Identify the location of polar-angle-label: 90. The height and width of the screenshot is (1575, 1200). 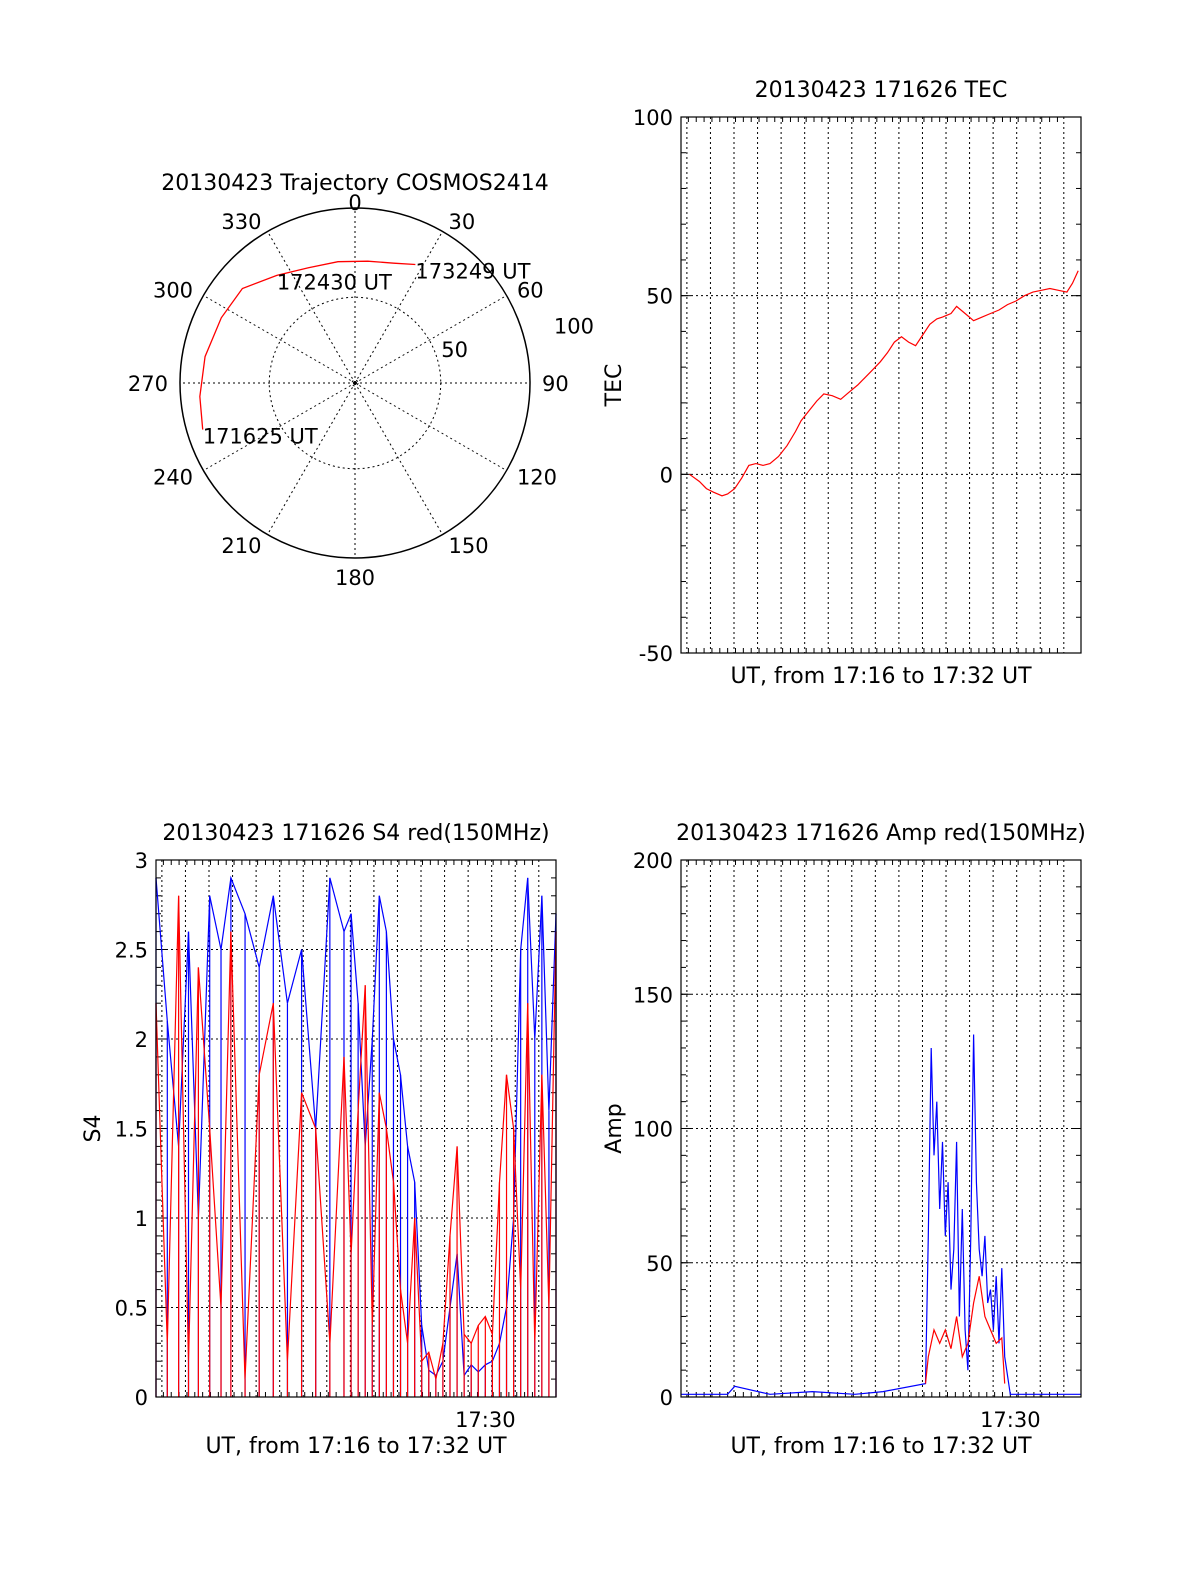
(555, 384).